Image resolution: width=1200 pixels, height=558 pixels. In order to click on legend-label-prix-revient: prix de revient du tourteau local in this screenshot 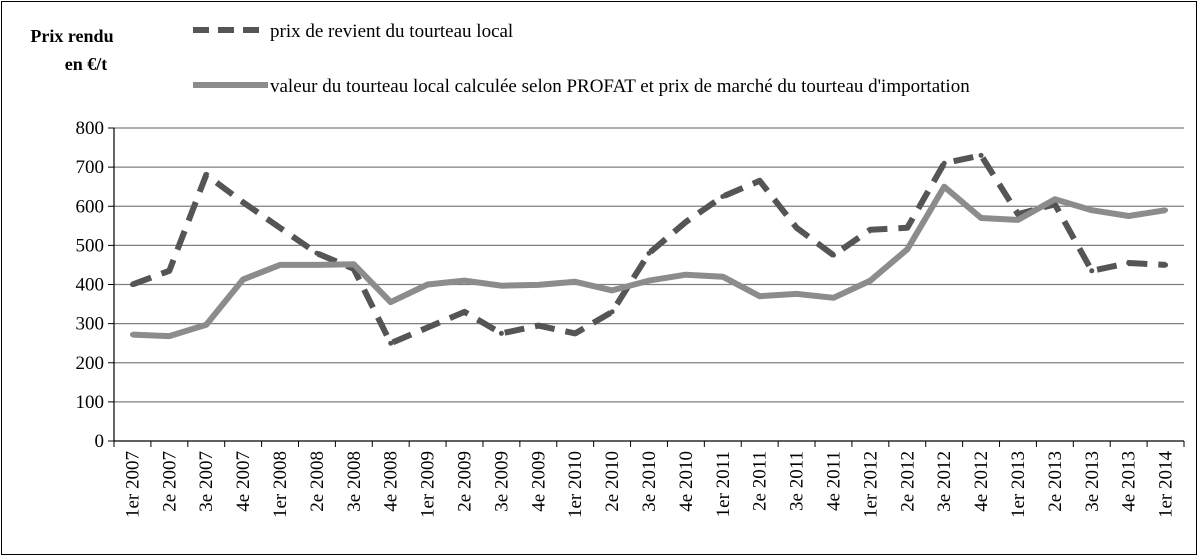, I will do `click(391, 31)`.